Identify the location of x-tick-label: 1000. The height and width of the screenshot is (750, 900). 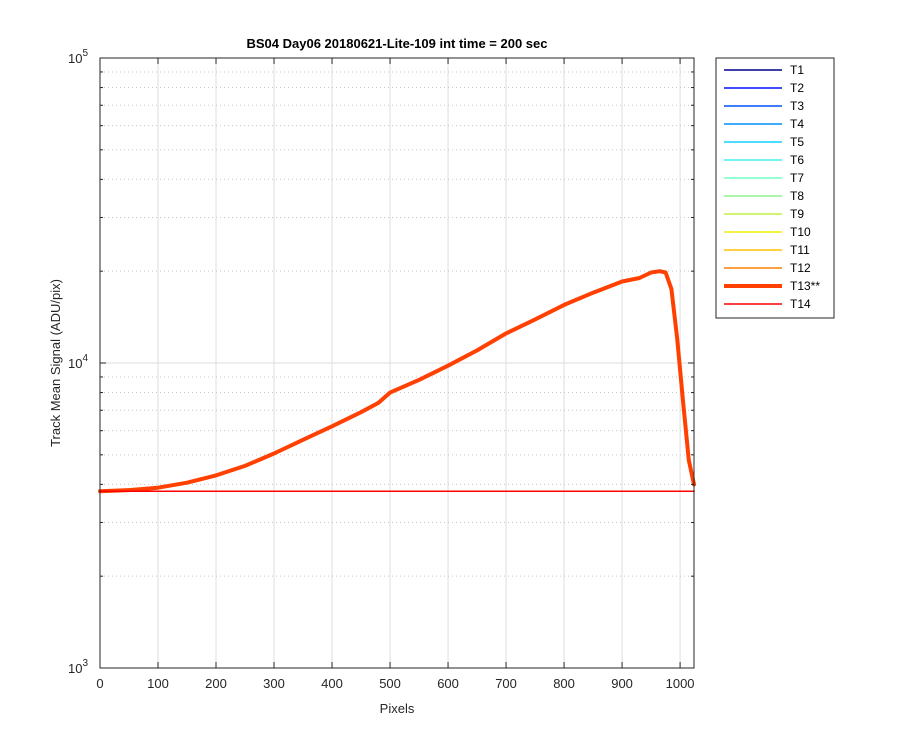
(680, 683).